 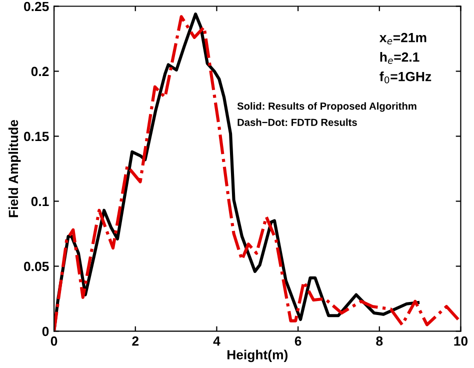 What do you see at coordinates (45, 331) in the screenshot?
I see `y-tick-label: 0` at bounding box center [45, 331].